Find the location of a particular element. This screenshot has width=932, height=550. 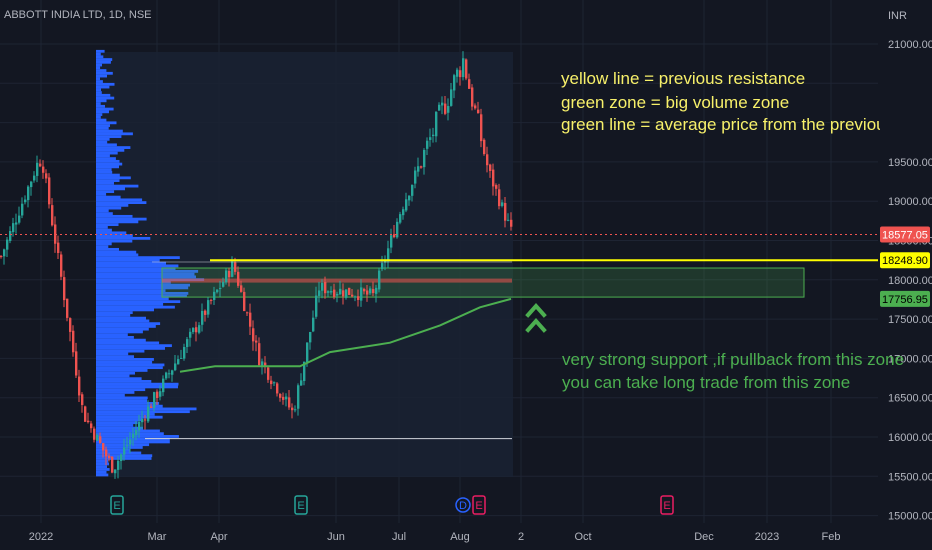

price-tick-label: 15500.00 is located at coordinates (910, 477).